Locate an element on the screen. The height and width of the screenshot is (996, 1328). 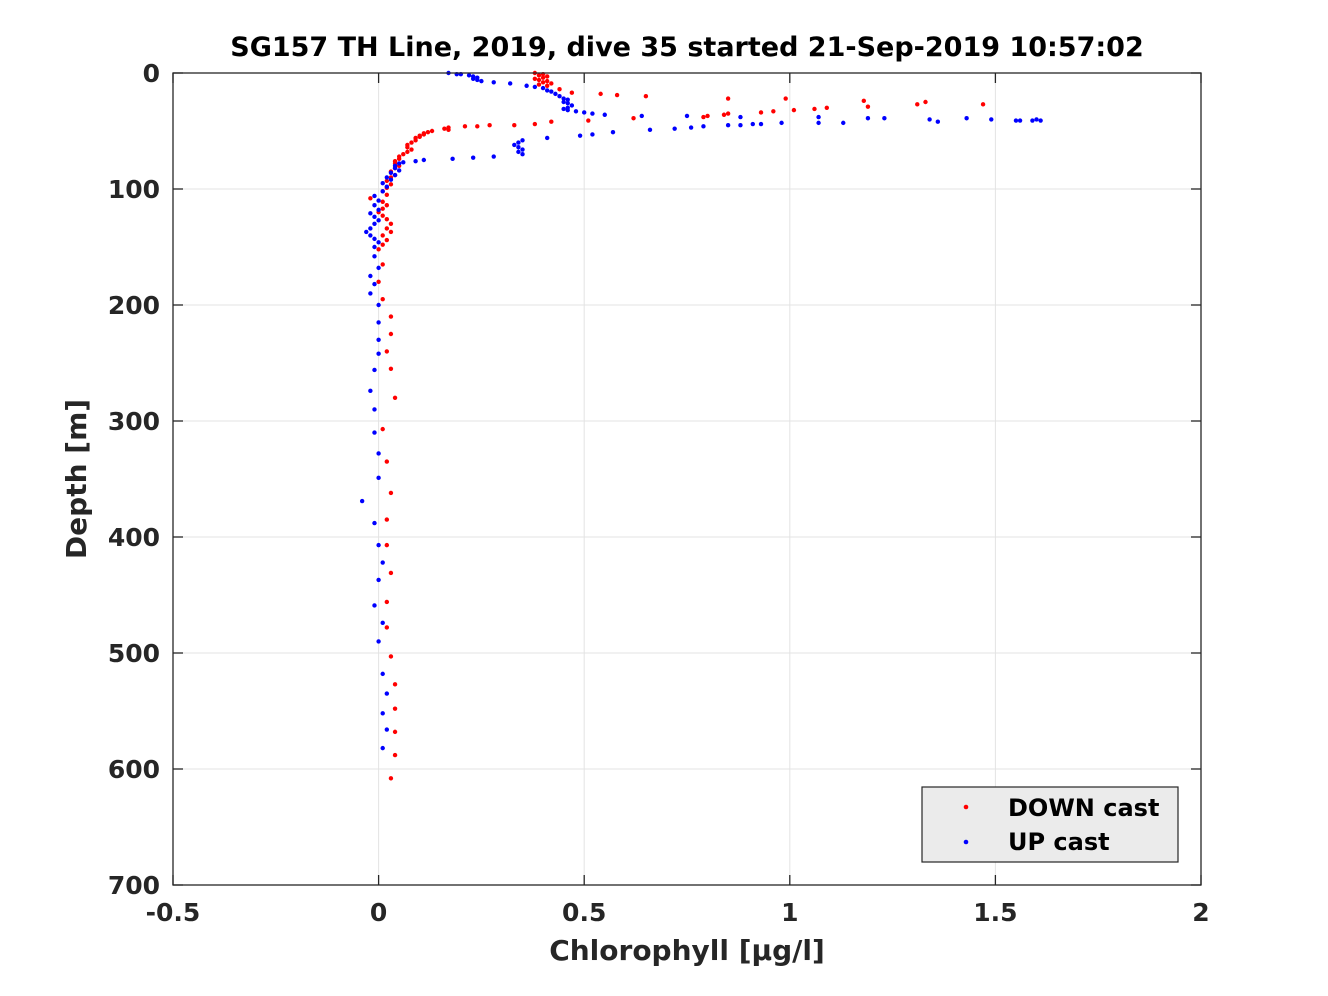
y-tick-label: 700 is located at coordinates (134, 885).